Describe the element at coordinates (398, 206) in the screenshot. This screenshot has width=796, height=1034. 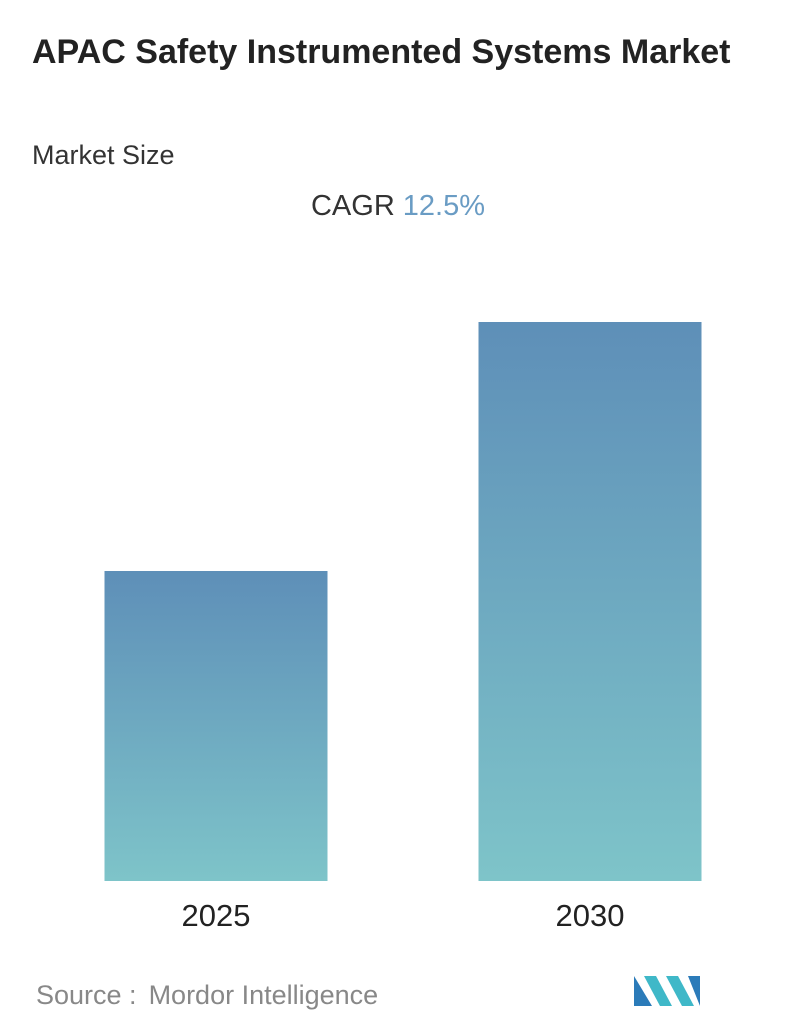
I see `cagr: CAGR 12.5%` at that location.